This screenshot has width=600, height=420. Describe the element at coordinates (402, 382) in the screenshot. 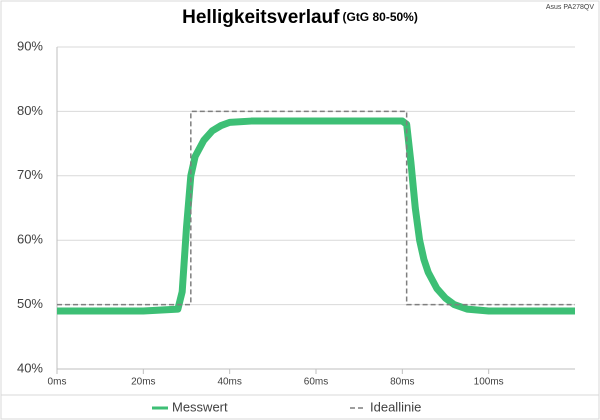

I see `x-tick-label: 80ms` at that location.